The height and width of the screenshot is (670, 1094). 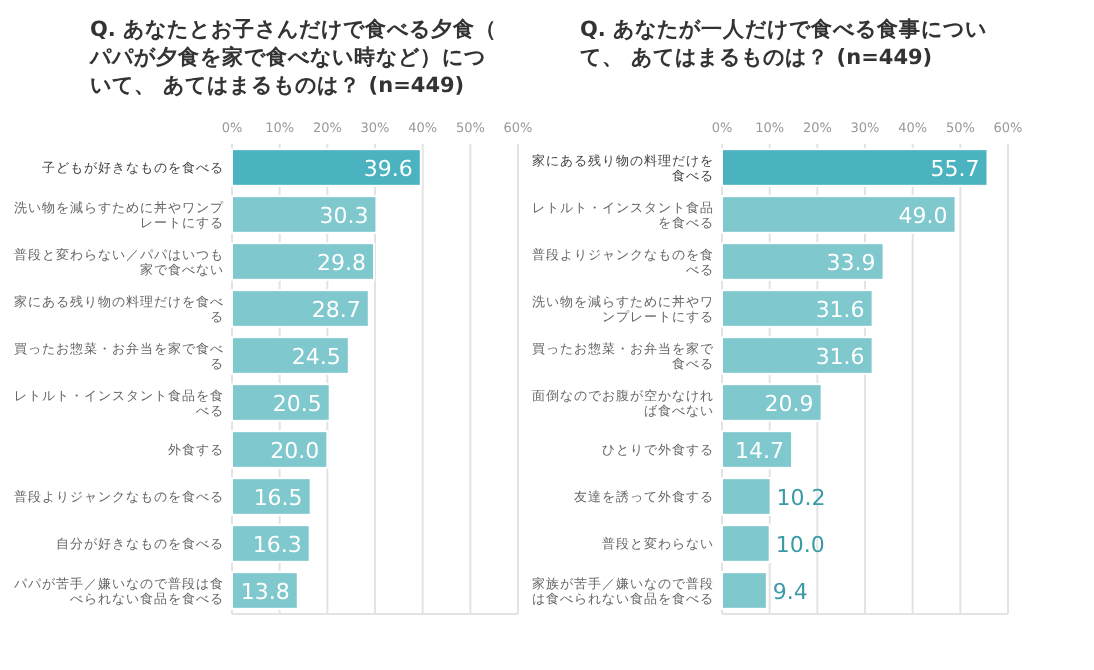 I want to click on data-label: 14.7, so click(x=760, y=450).